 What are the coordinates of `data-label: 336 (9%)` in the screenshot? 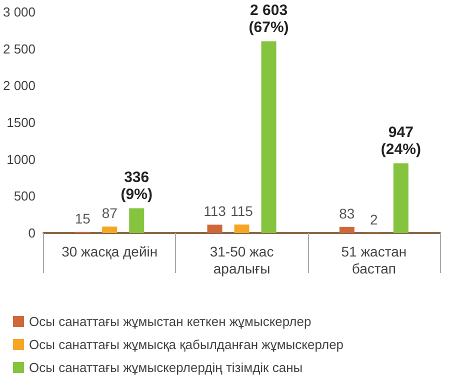 It's located at (136, 186).